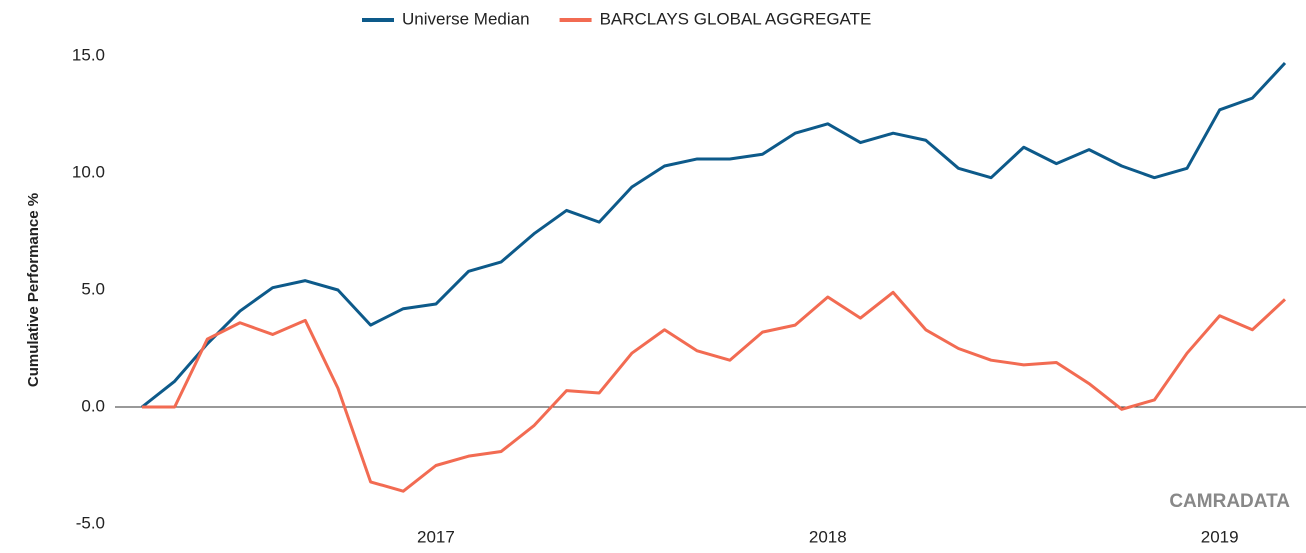 The width and height of the screenshot is (1306, 553). What do you see at coordinates (88, 54) in the screenshot?
I see `y-tick-label: 15.0` at bounding box center [88, 54].